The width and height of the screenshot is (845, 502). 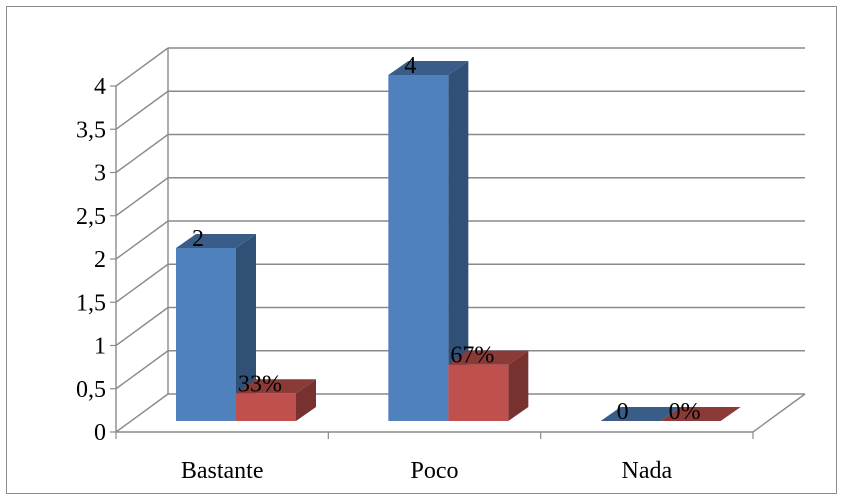 What do you see at coordinates (685, 412) in the screenshot?
I see `data-label: 0%` at bounding box center [685, 412].